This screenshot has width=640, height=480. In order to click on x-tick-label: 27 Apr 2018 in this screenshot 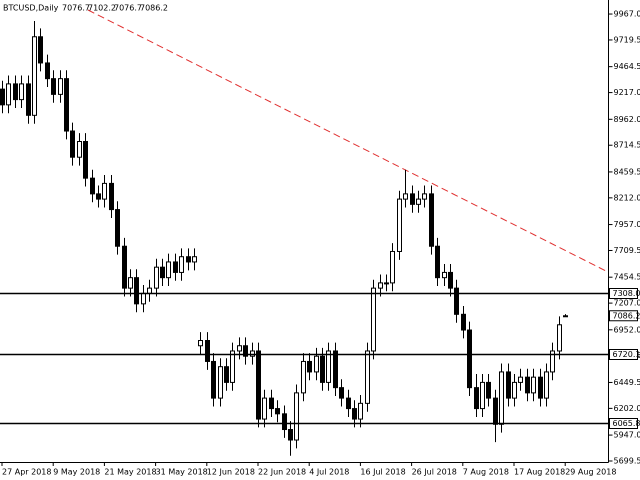, I will do `click(26, 472)`.